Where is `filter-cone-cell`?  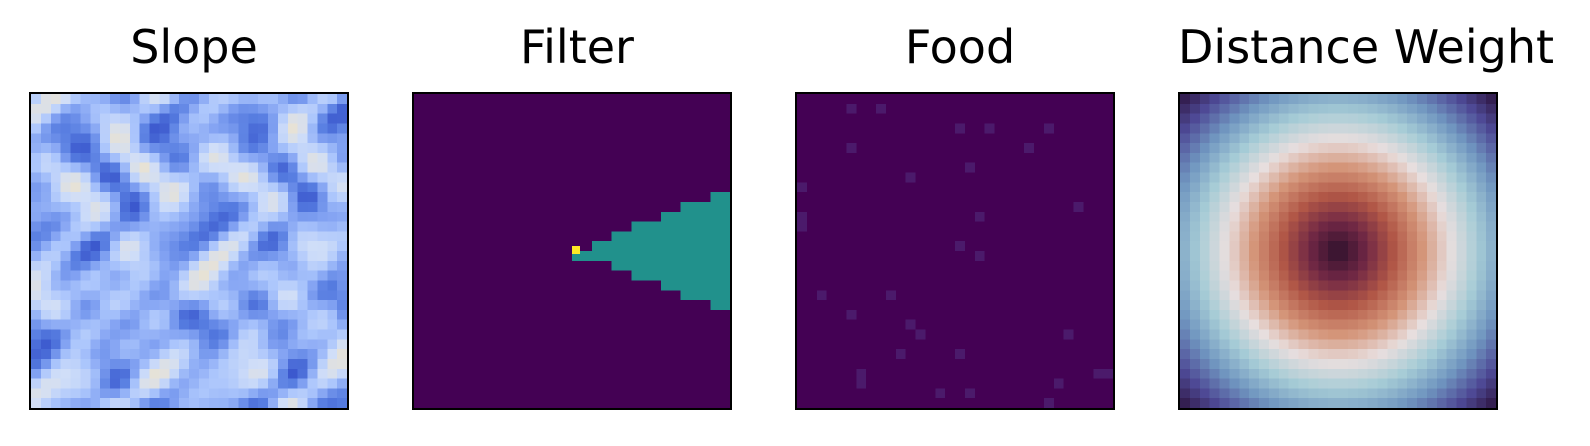
filter-cone-cell is located at coordinates (705, 251).